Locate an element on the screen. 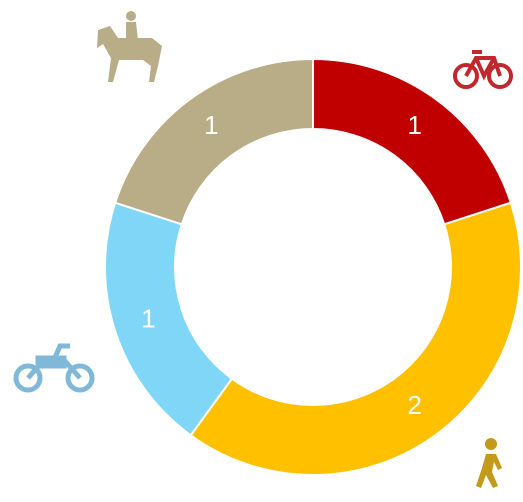  slice-label: 2 is located at coordinates (414, 405).